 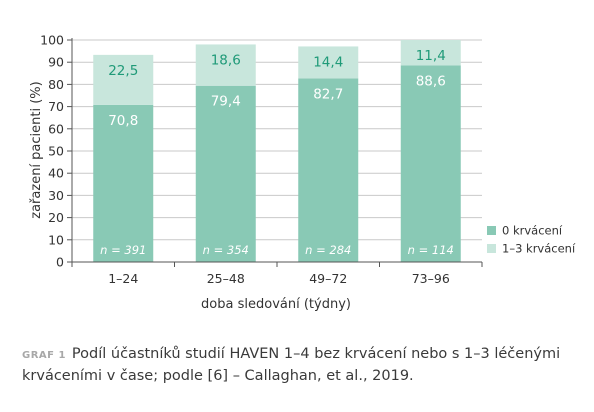 What do you see at coordinates (56, 239) in the screenshot?
I see `y-tick-label: 10` at bounding box center [56, 239].